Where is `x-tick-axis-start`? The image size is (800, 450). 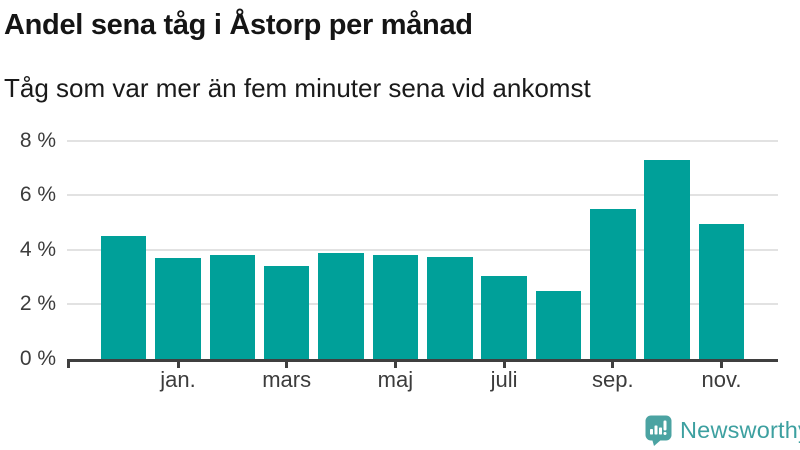
x-tick-axis-start is located at coordinates (68, 365).